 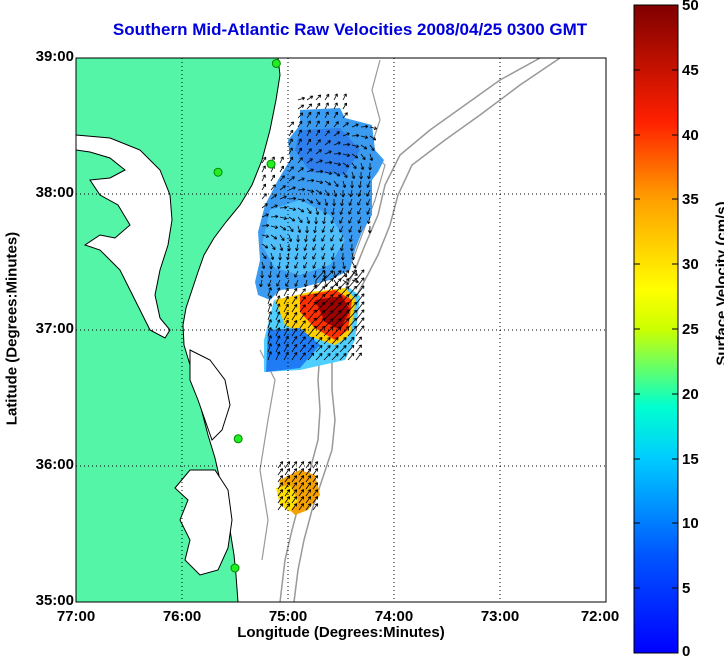 I want to click on y-axis-label: Latitude (Degrees:Minutes), so click(x=12, y=329).